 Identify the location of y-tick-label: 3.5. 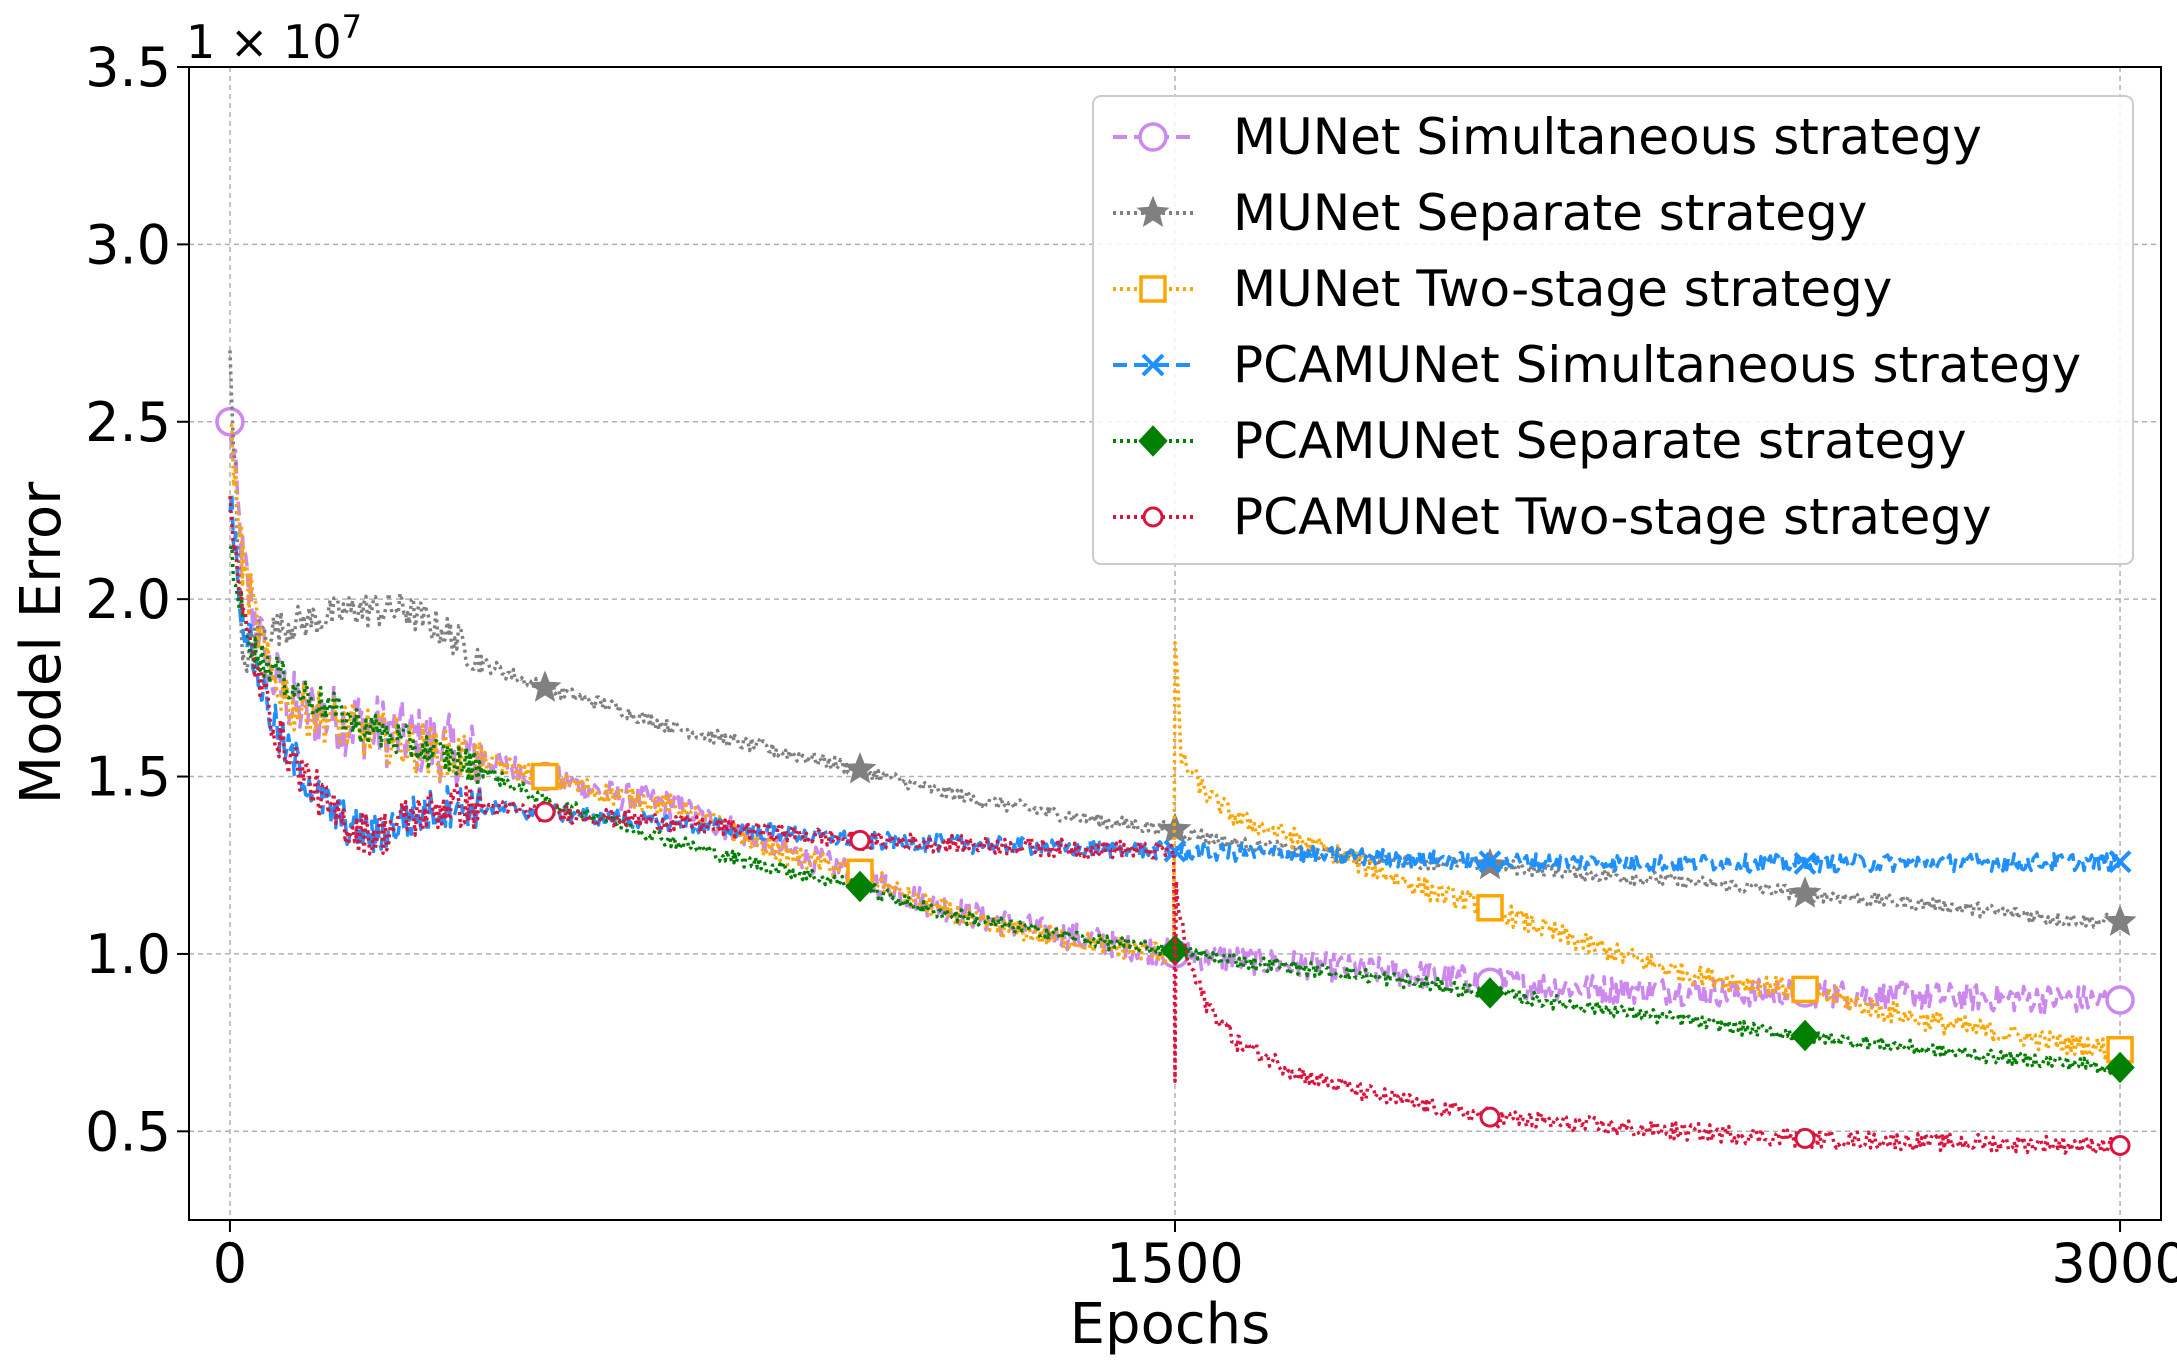
(128, 67).